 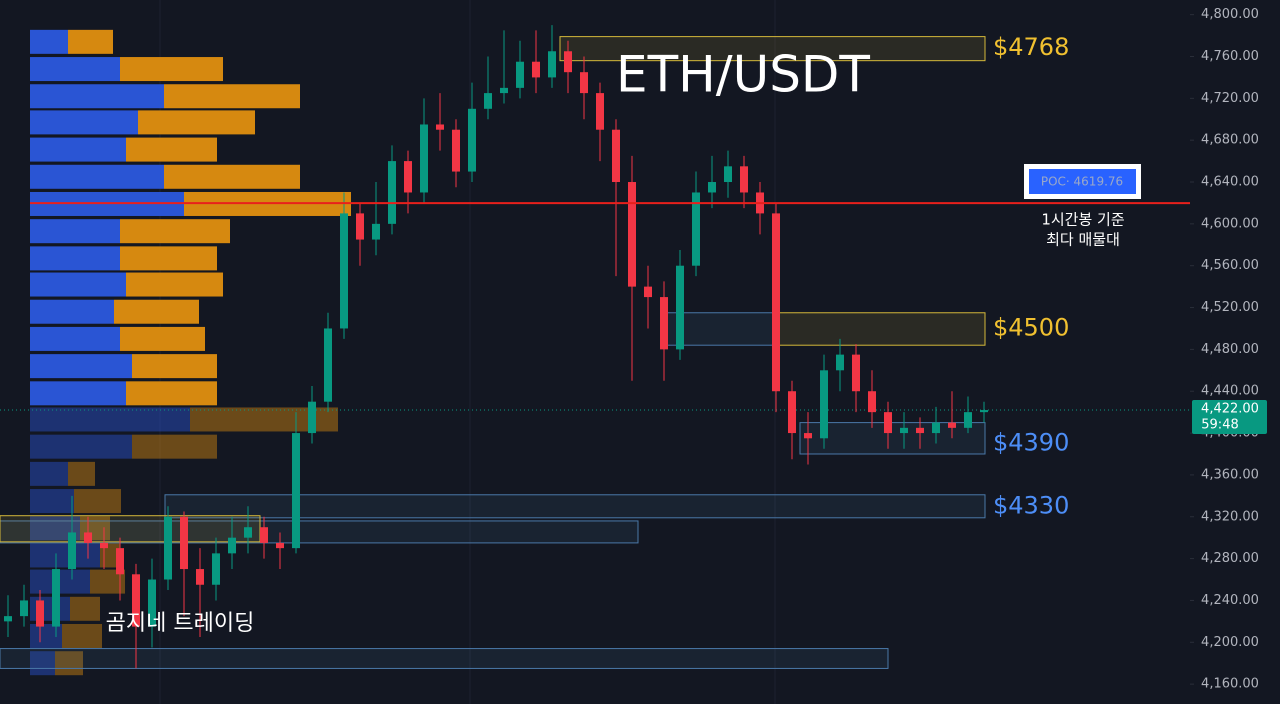 I want to click on y-tick-label: 4,640.00, so click(x=1230, y=182).